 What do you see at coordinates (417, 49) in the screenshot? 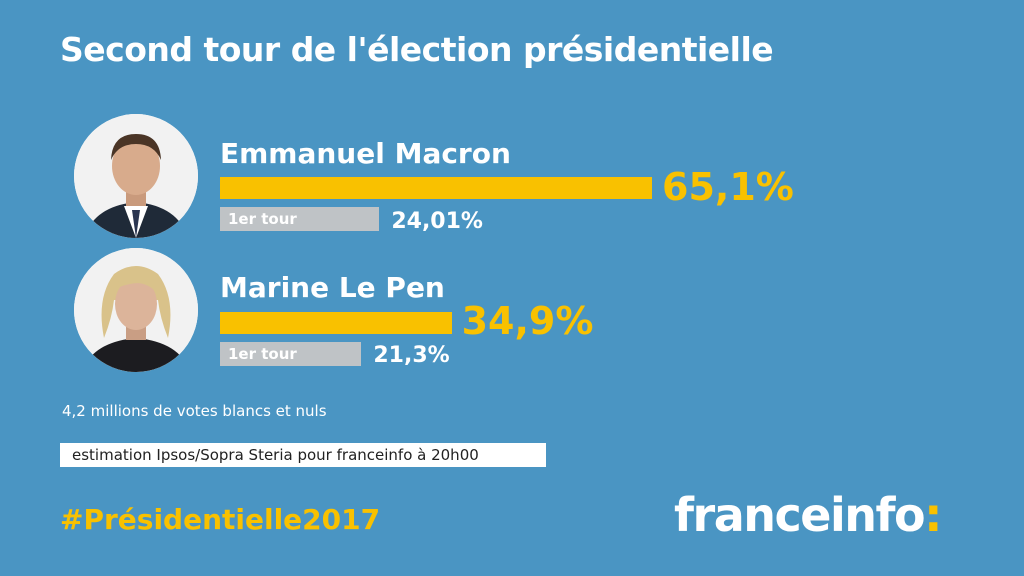
I see `chart-title: Second tour de l'élection présidentielle` at bounding box center [417, 49].